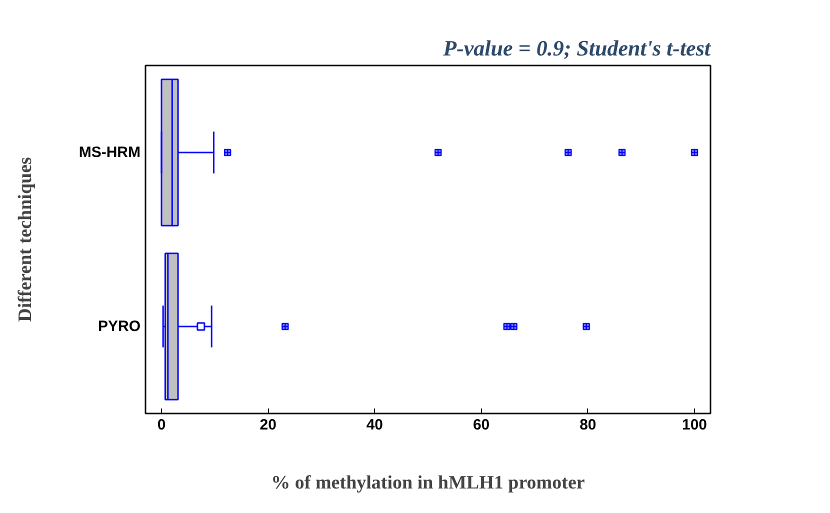  What do you see at coordinates (268, 425) in the screenshot?
I see `x-tick-label: 20` at bounding box center [268, 425].